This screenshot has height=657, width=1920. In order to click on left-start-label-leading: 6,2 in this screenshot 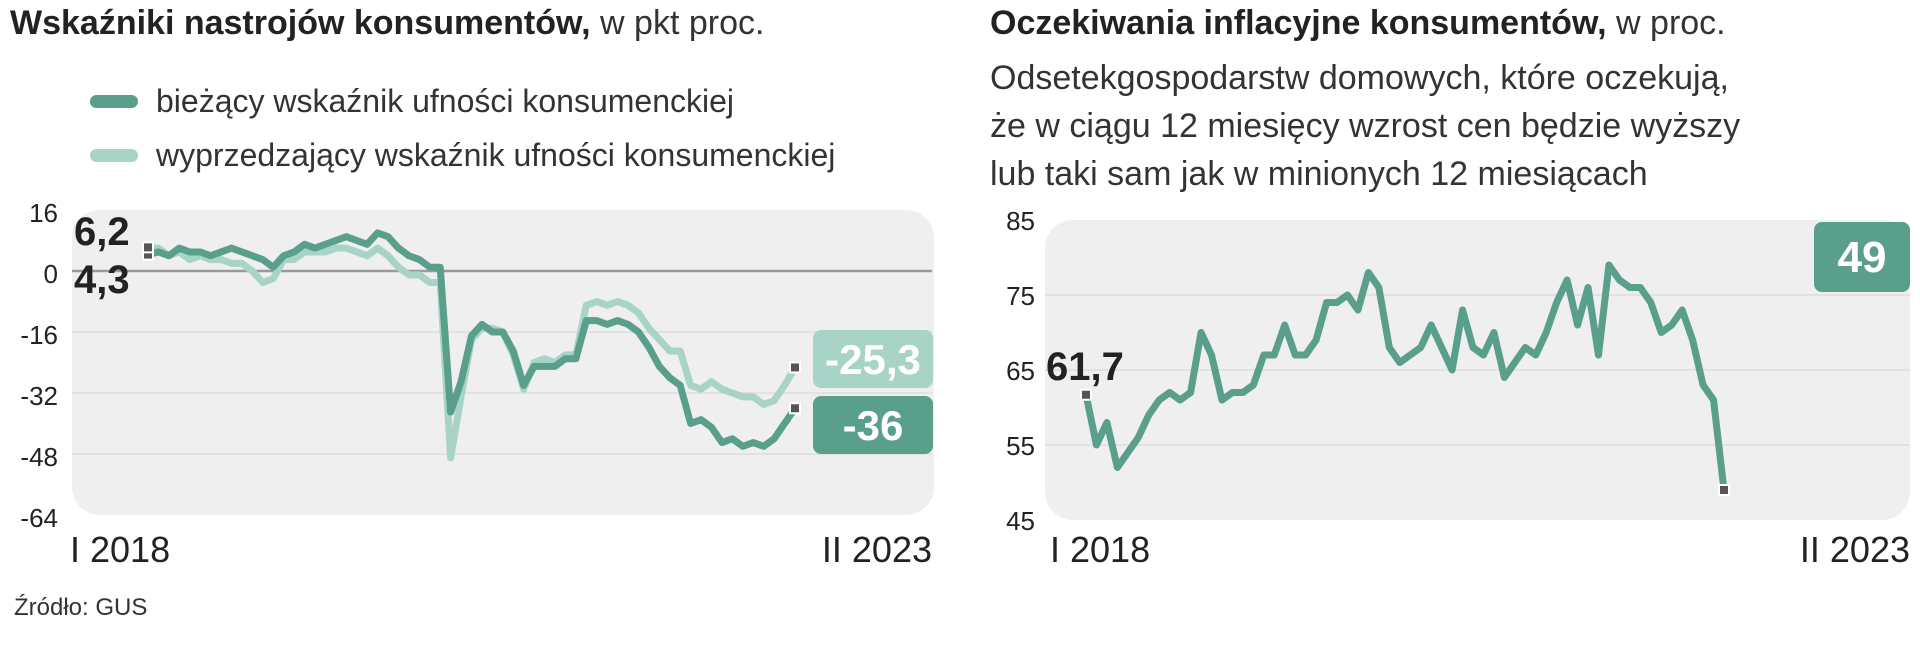, I will do `click(102, 232)`.